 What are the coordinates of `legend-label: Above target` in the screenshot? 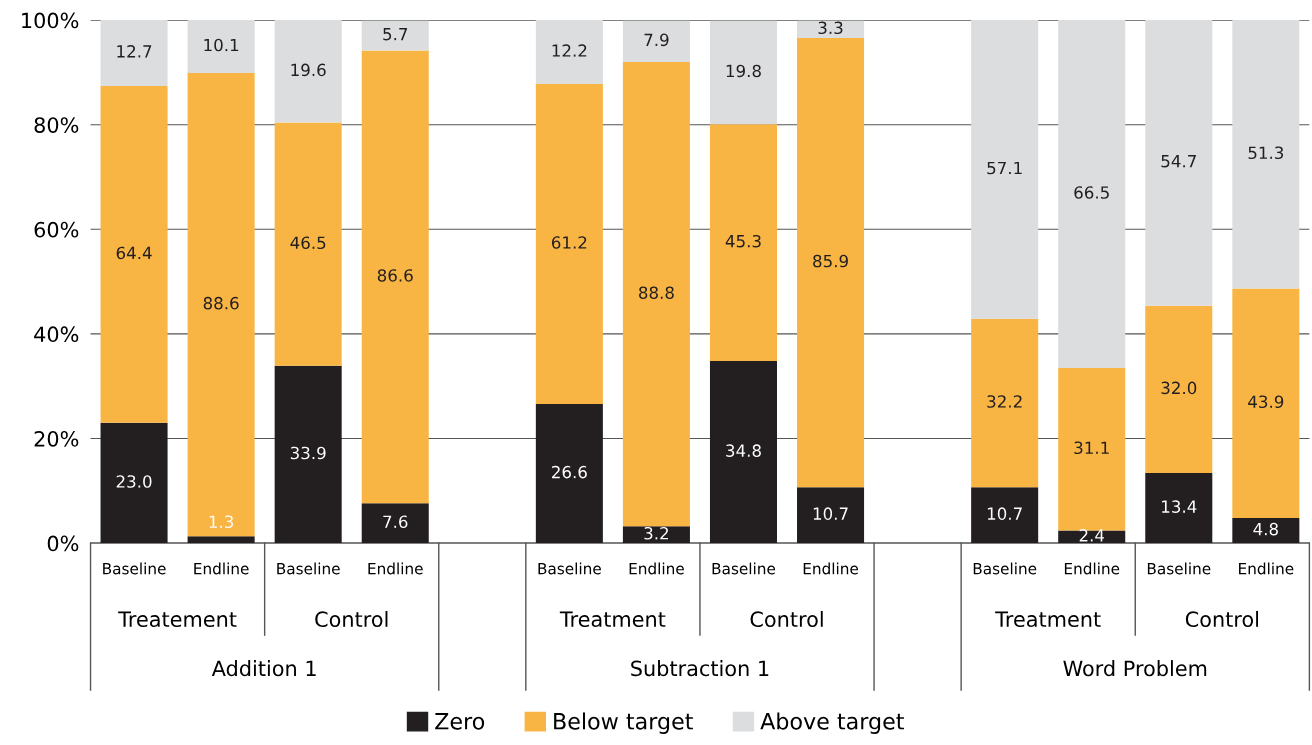 It's located at (832, 723).